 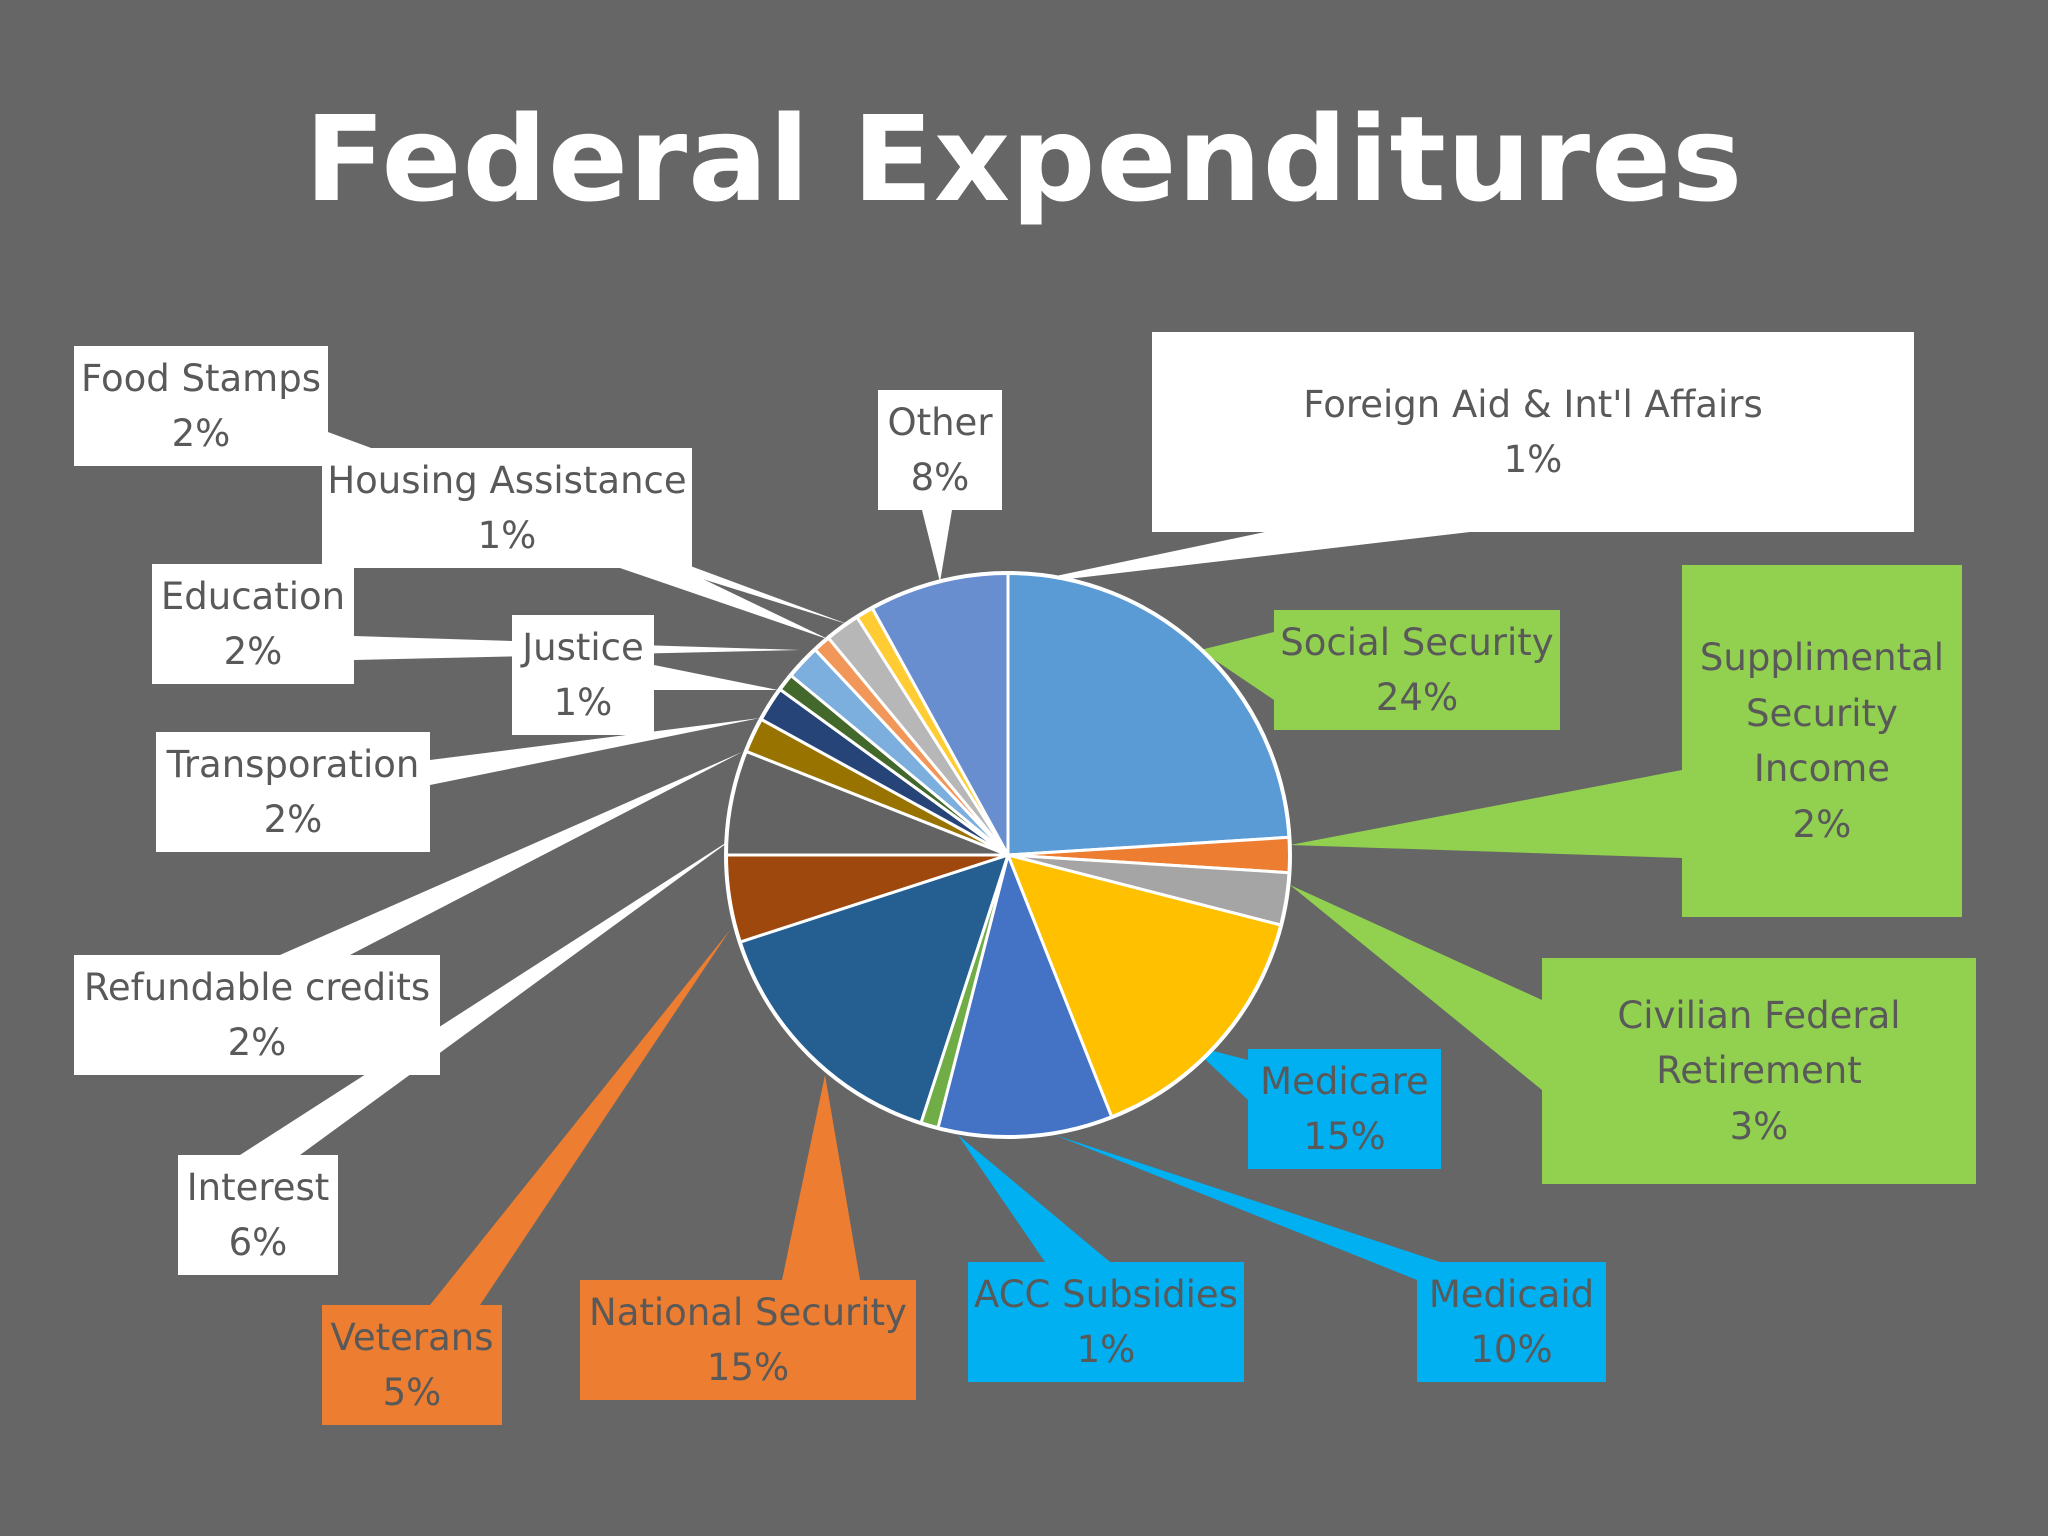 I want to click on leader-veterans, so click(x=580, y=1117).